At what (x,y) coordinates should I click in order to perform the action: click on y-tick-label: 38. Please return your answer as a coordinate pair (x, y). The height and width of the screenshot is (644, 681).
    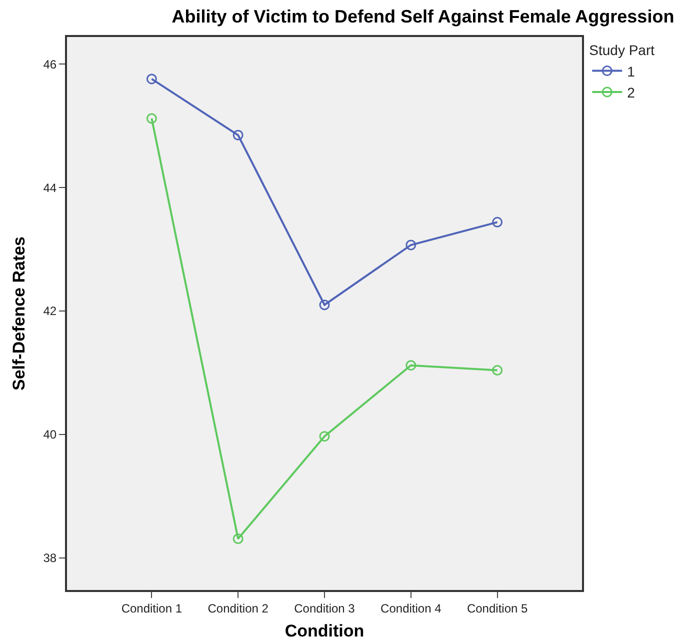
    Looking at the image, I should click on (50, 558).